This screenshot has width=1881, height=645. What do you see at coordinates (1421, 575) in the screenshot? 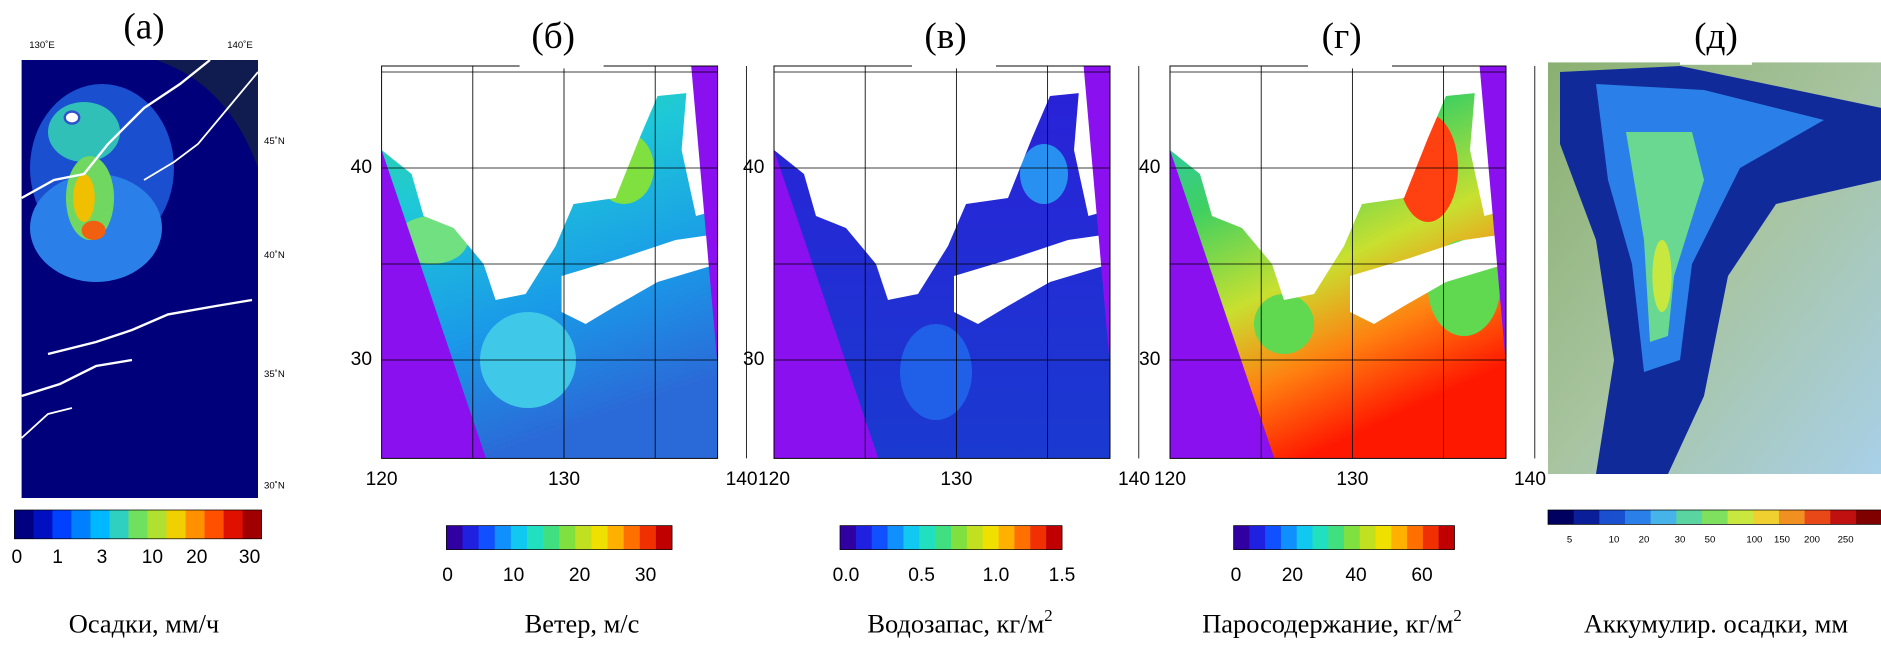
I see `colorbar-label: 60` at bounding box center [1421, 575].